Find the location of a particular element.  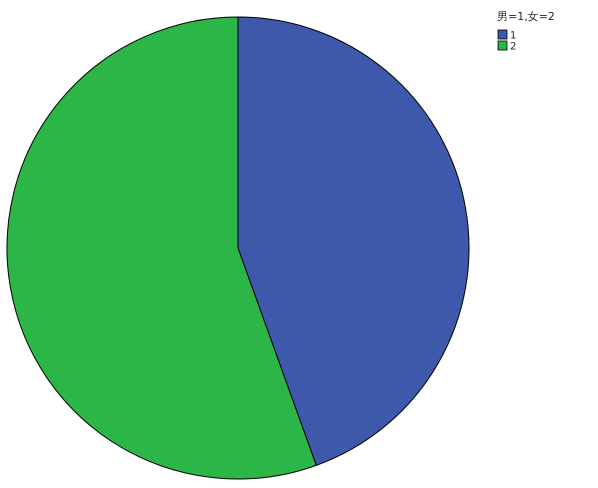

legend-label: 1 is located at coordinates (513, 36).